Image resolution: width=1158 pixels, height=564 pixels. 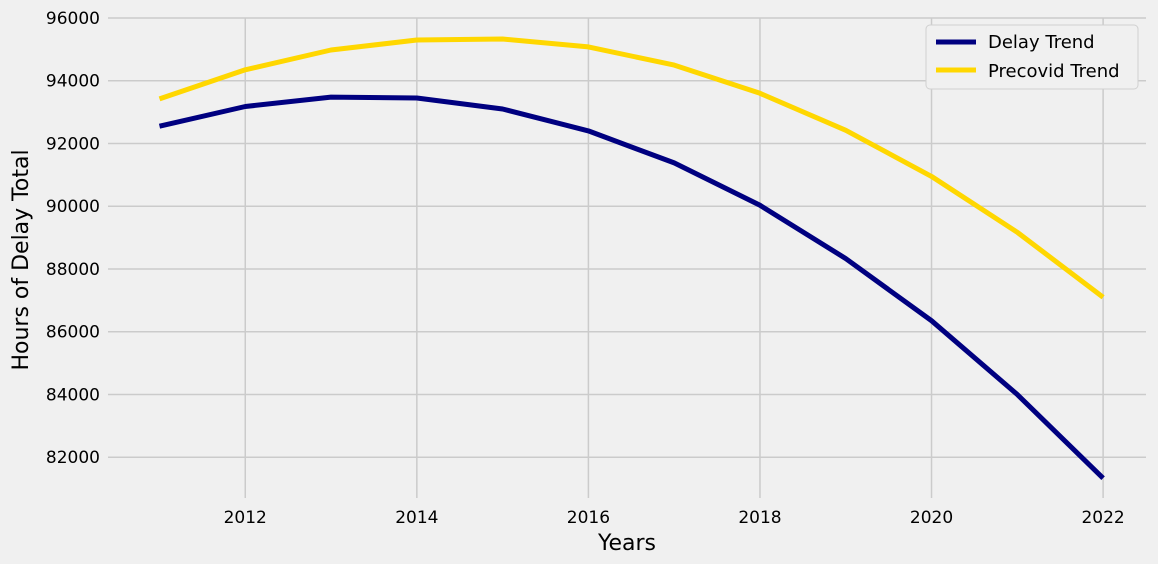 I want to click on x-tick-labels: 2012 2014 2016 2018 2020 2022, so click(x=674, y=518).